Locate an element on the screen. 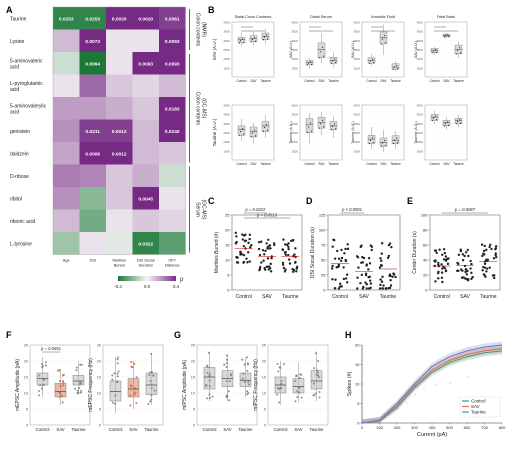 The width and height of the screenshot is (511, 449). legend-tick-label: -0.4 is located at coordinates (118, 286).